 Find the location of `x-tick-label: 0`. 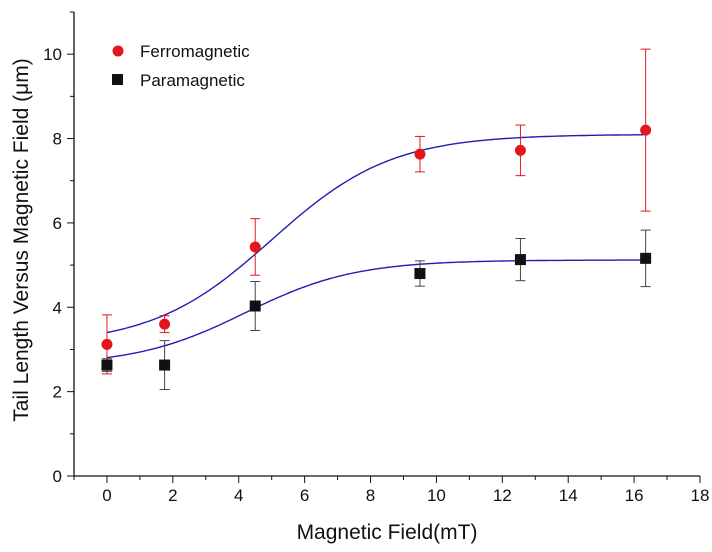

x-tick-label: 0 is located at coordinates (106, 495).